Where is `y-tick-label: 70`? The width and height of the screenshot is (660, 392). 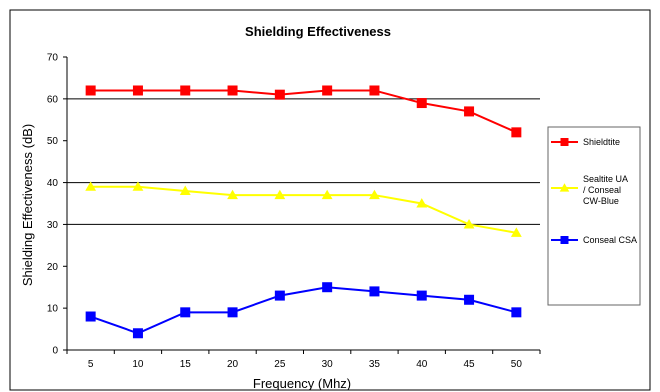 y-tick-label: 70 is located at coordinates (53, 58).